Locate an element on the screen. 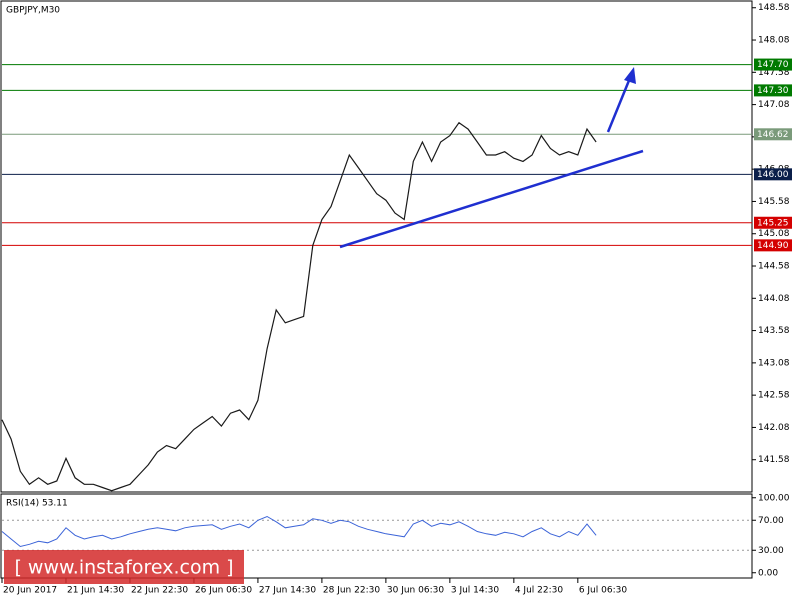 The width and height of the screenshot is (800, 600). x-tick-label: 3 Jul 14:30 is located at coordinates (475, 591).